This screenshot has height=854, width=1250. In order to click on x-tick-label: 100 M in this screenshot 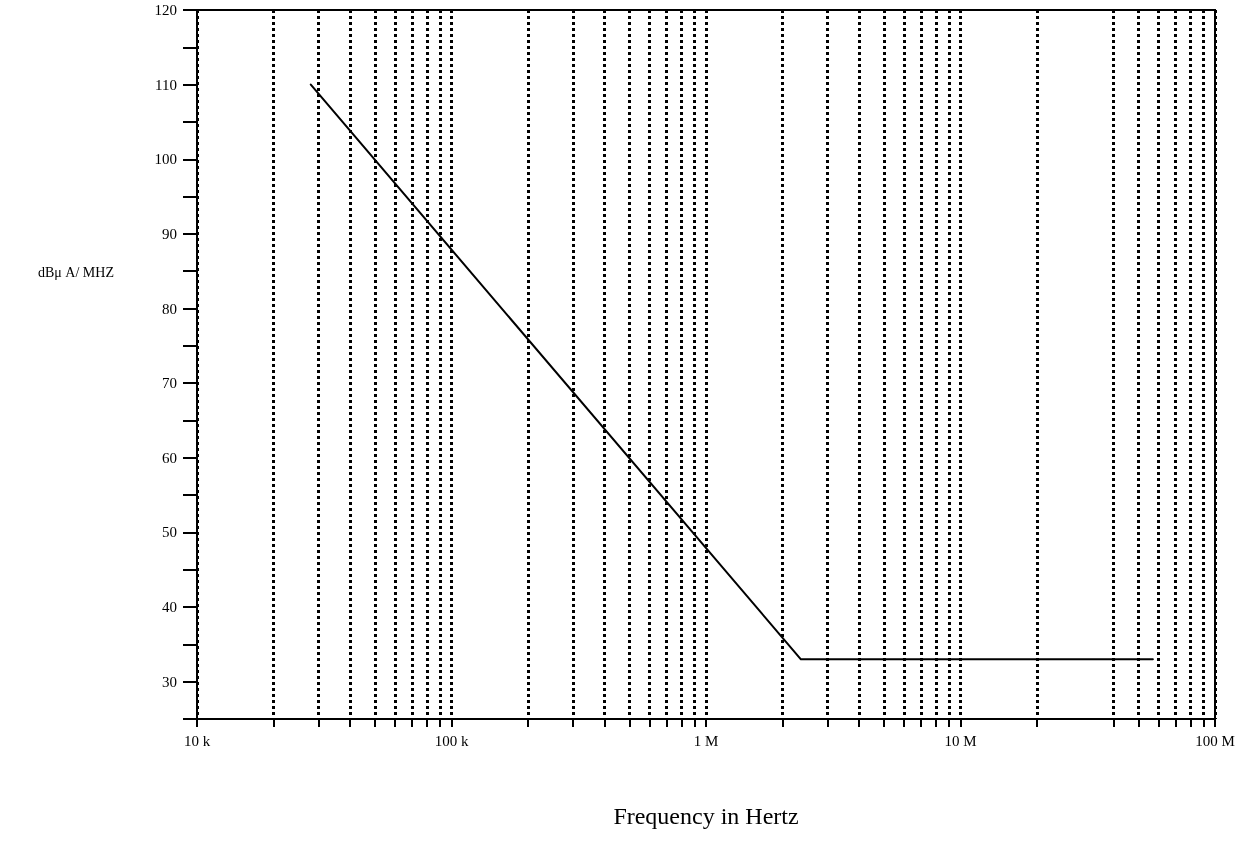, I will do `click(1215, 740)`.